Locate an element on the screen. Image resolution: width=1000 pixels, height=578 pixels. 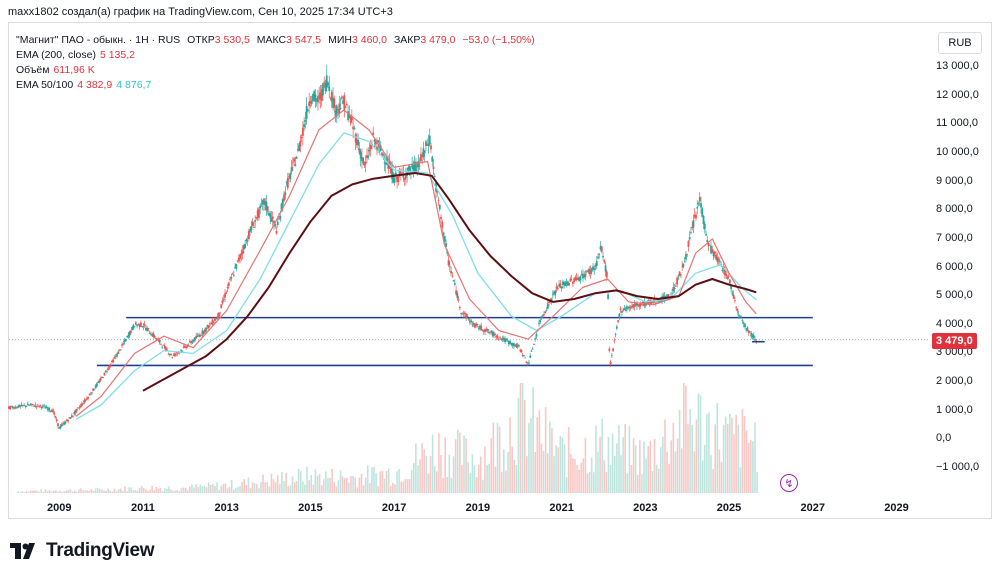
x-tick-label: 2023 is located at coordinates (645, 508).